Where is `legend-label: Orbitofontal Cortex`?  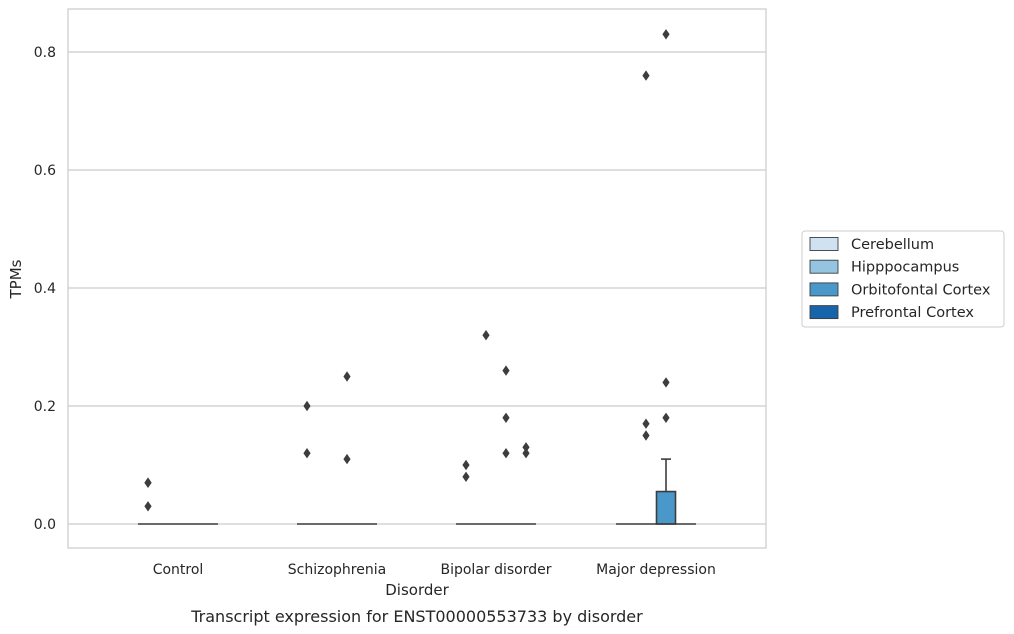
legend-label: Orbitofontal Cortex is located at coordinates (921, 290).